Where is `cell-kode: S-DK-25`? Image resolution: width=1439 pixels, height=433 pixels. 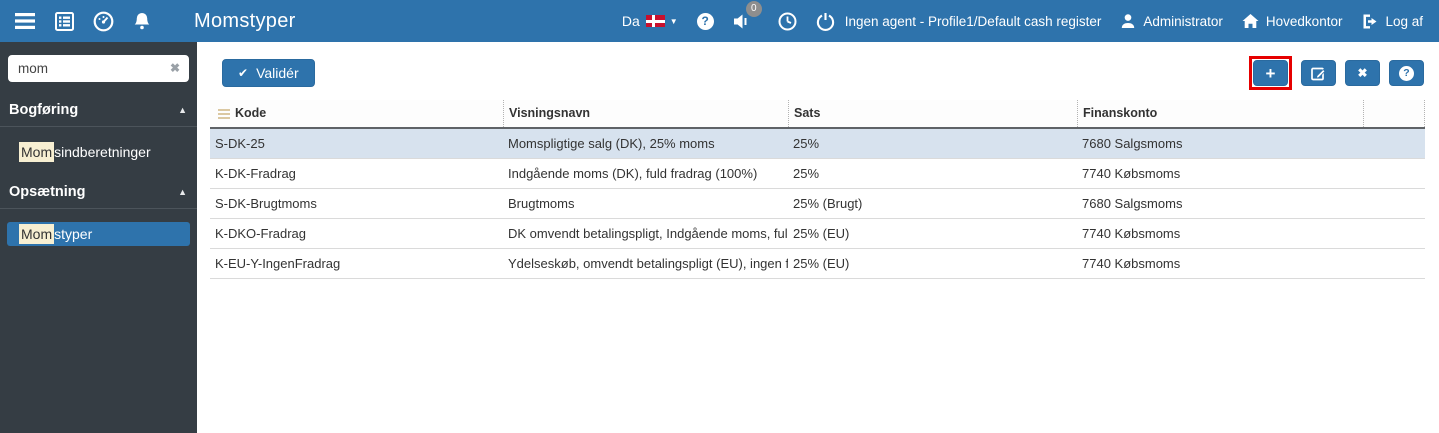
cell-kode: S-DK-25 is located at coordinates (240, 143).